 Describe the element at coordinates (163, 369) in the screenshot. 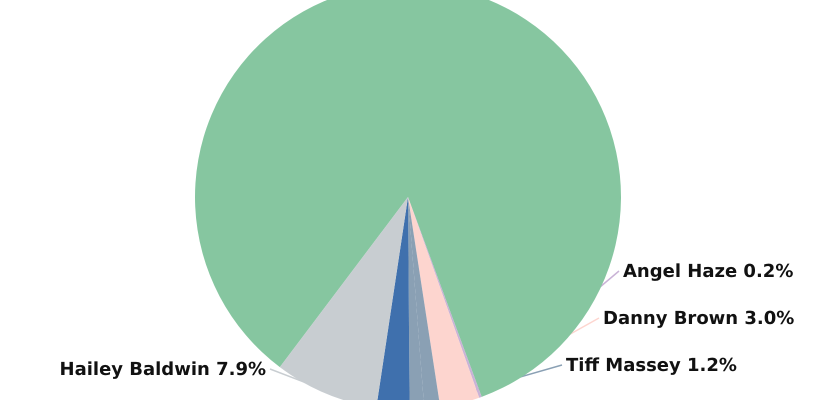

I see `slice-label: Hailey Baldwin 7.9%` at that location.